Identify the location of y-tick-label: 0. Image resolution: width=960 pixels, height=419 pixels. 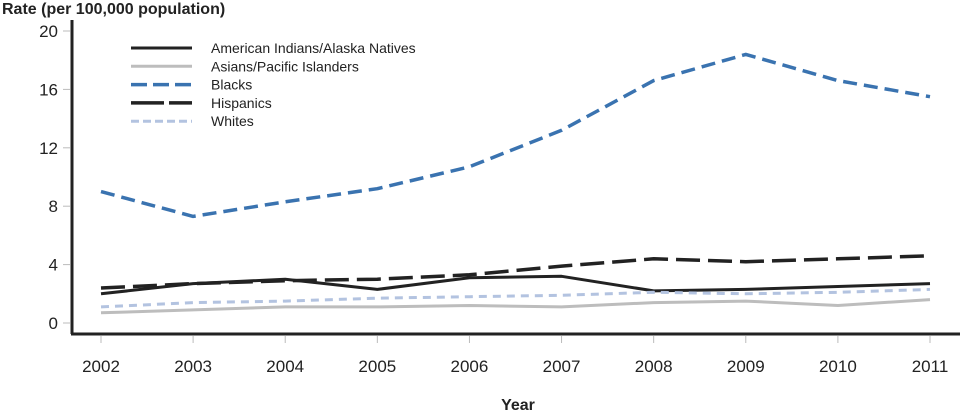
(53, 323).